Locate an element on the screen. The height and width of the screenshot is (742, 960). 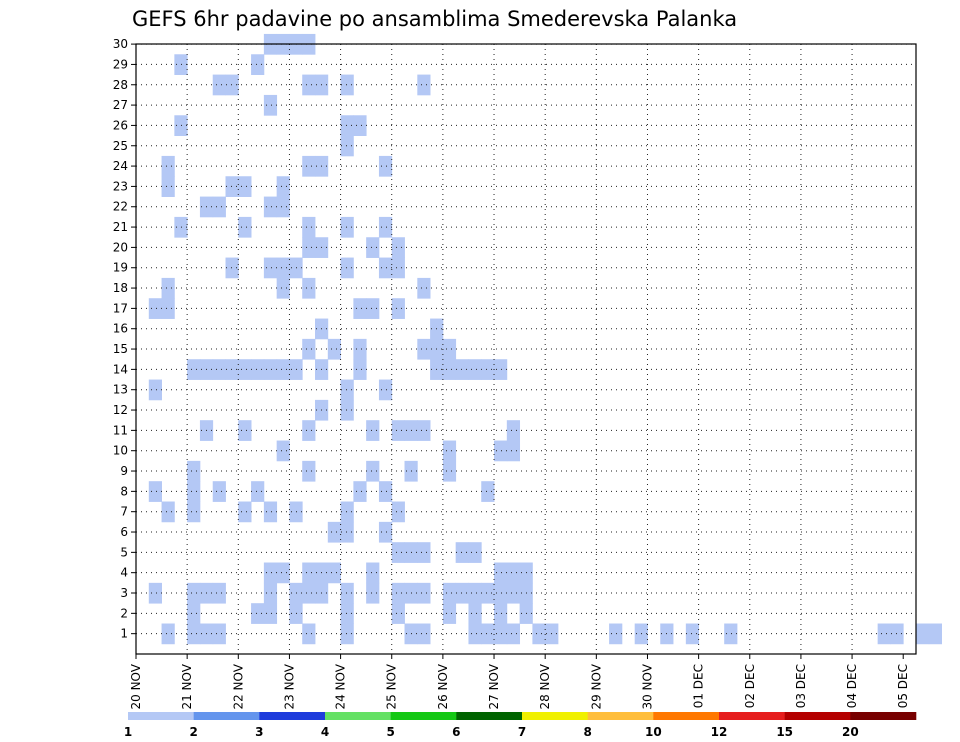
y-tick-label: 20 is located at coordinates (120, 247).